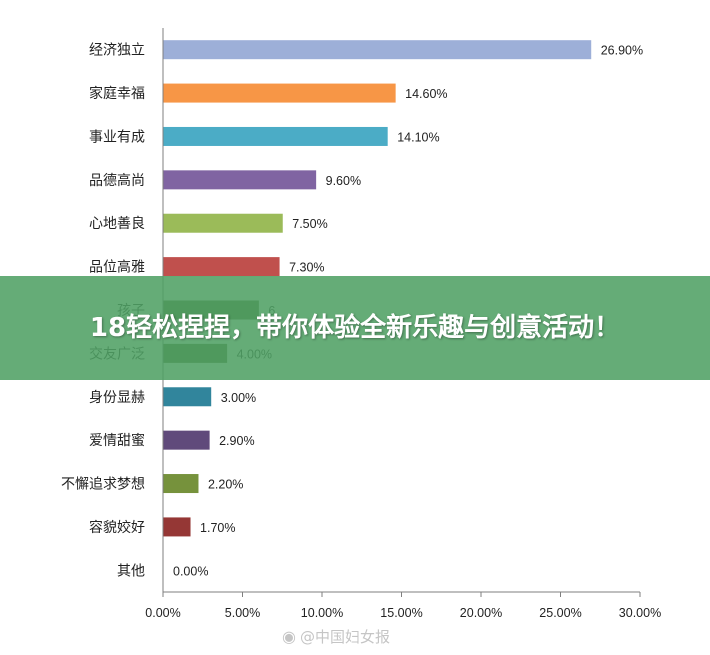 This screenshot has width=710, height=655. What do you see at coordinates (117, 137) in the screenshot?
I see `category-label: 事业有成` at bounding box center [117, 137].